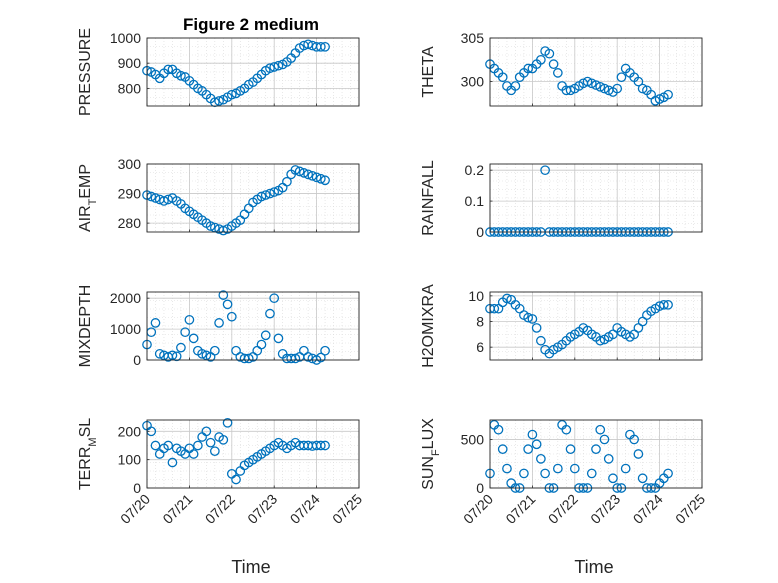 The height and width of the screenshot is (583, 778). Describe the element at coordinates (130, 63) in the screenshot. I see `y-tick-label: 900` at that location.